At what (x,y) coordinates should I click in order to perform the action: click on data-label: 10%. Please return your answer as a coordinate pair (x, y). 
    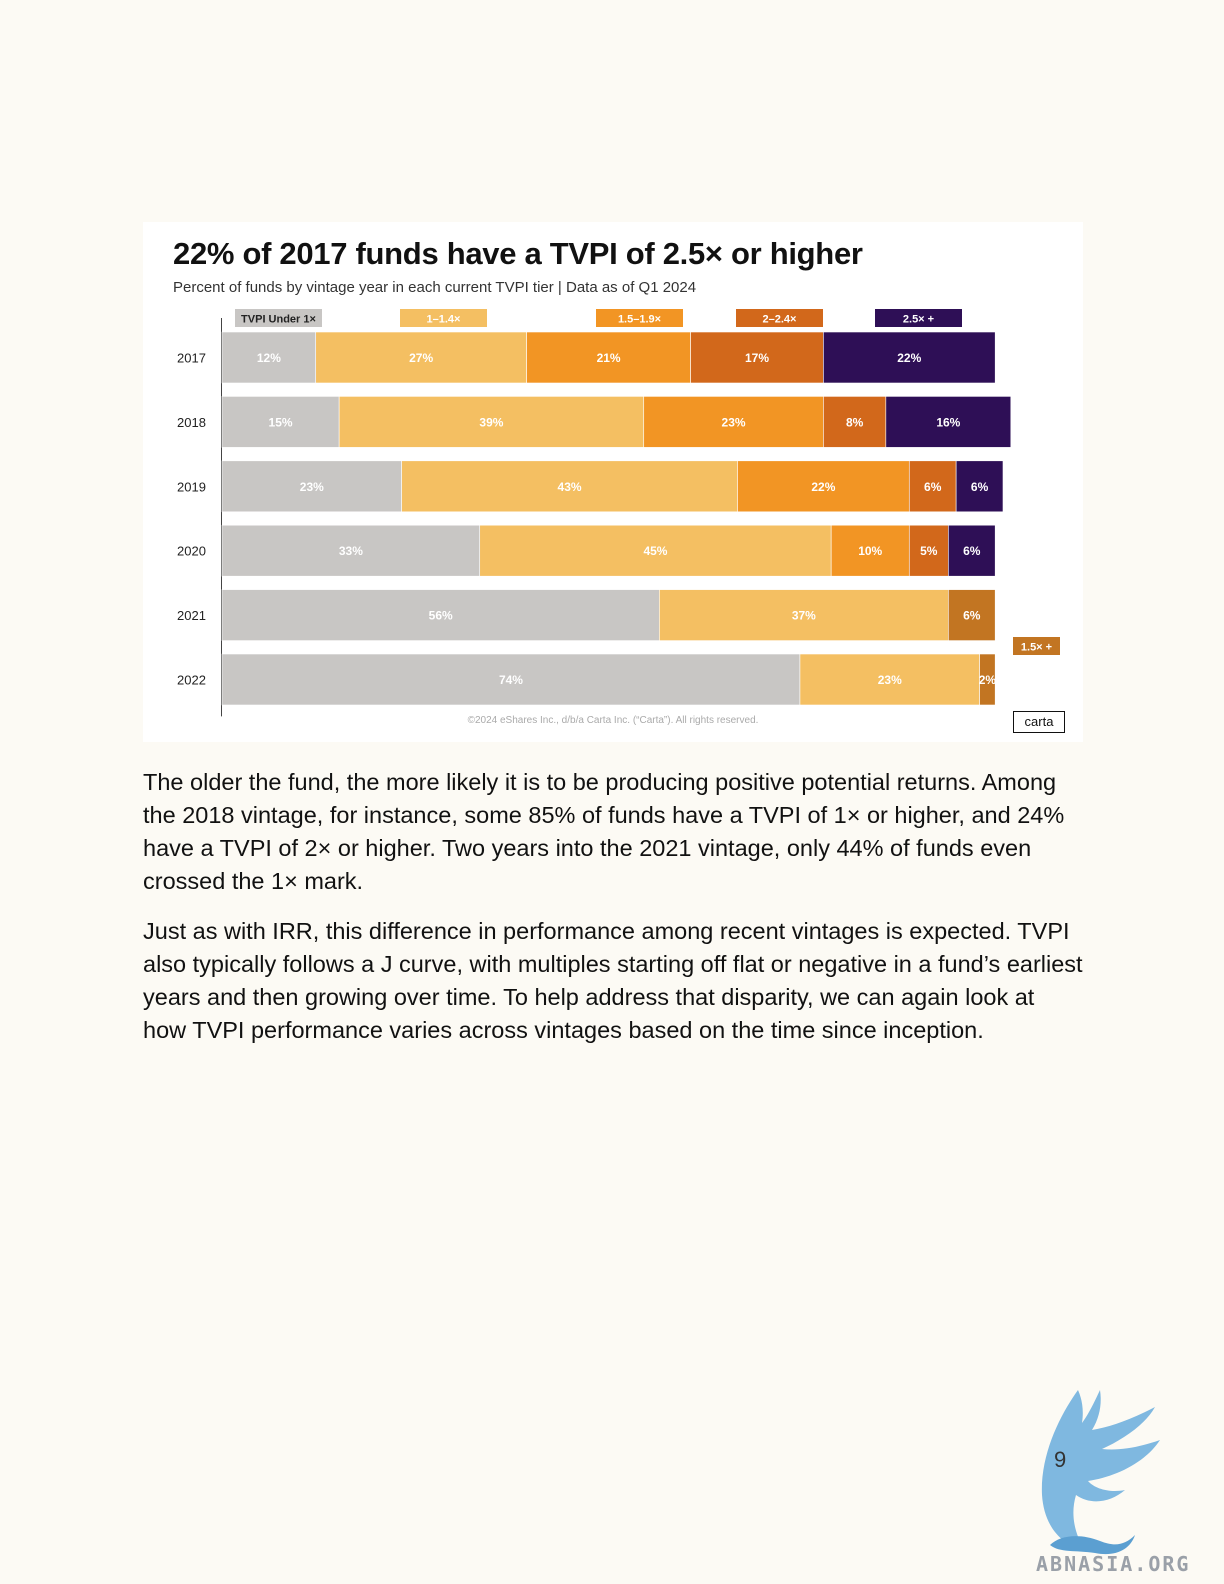
    Looking at the image, I should click on (870, 551).